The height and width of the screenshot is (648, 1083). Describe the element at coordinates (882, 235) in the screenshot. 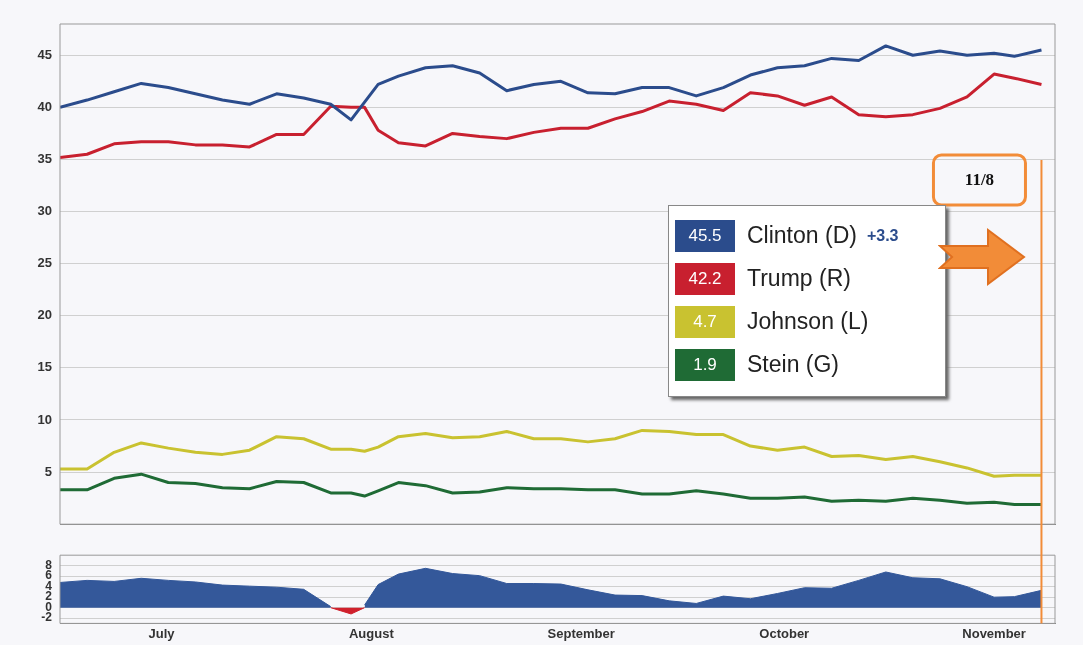

I see `annotation: +3.3` at that location.